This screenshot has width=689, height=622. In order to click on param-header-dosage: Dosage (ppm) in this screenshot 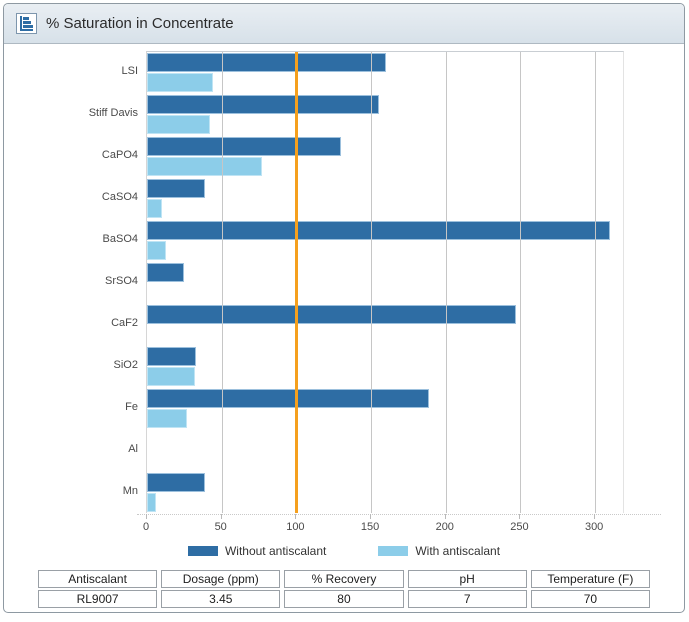, I will do `click(221, 579)`.